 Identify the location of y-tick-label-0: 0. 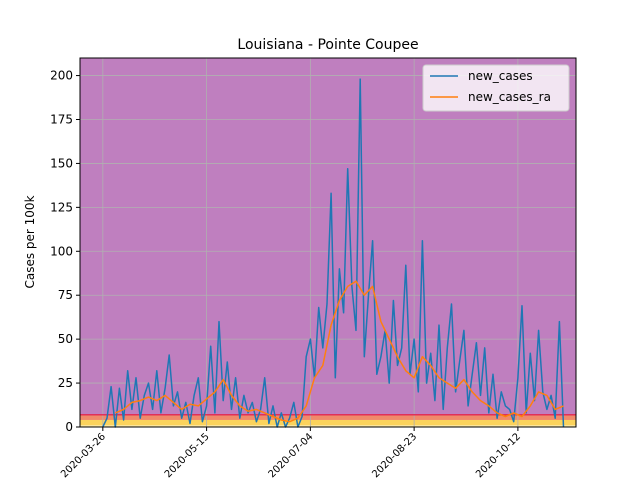
(69, 427).